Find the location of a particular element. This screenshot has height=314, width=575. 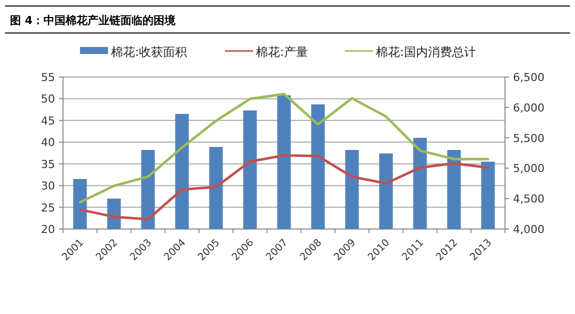

y2-tick-label: 4,500 is located at coordinates (528, 199).